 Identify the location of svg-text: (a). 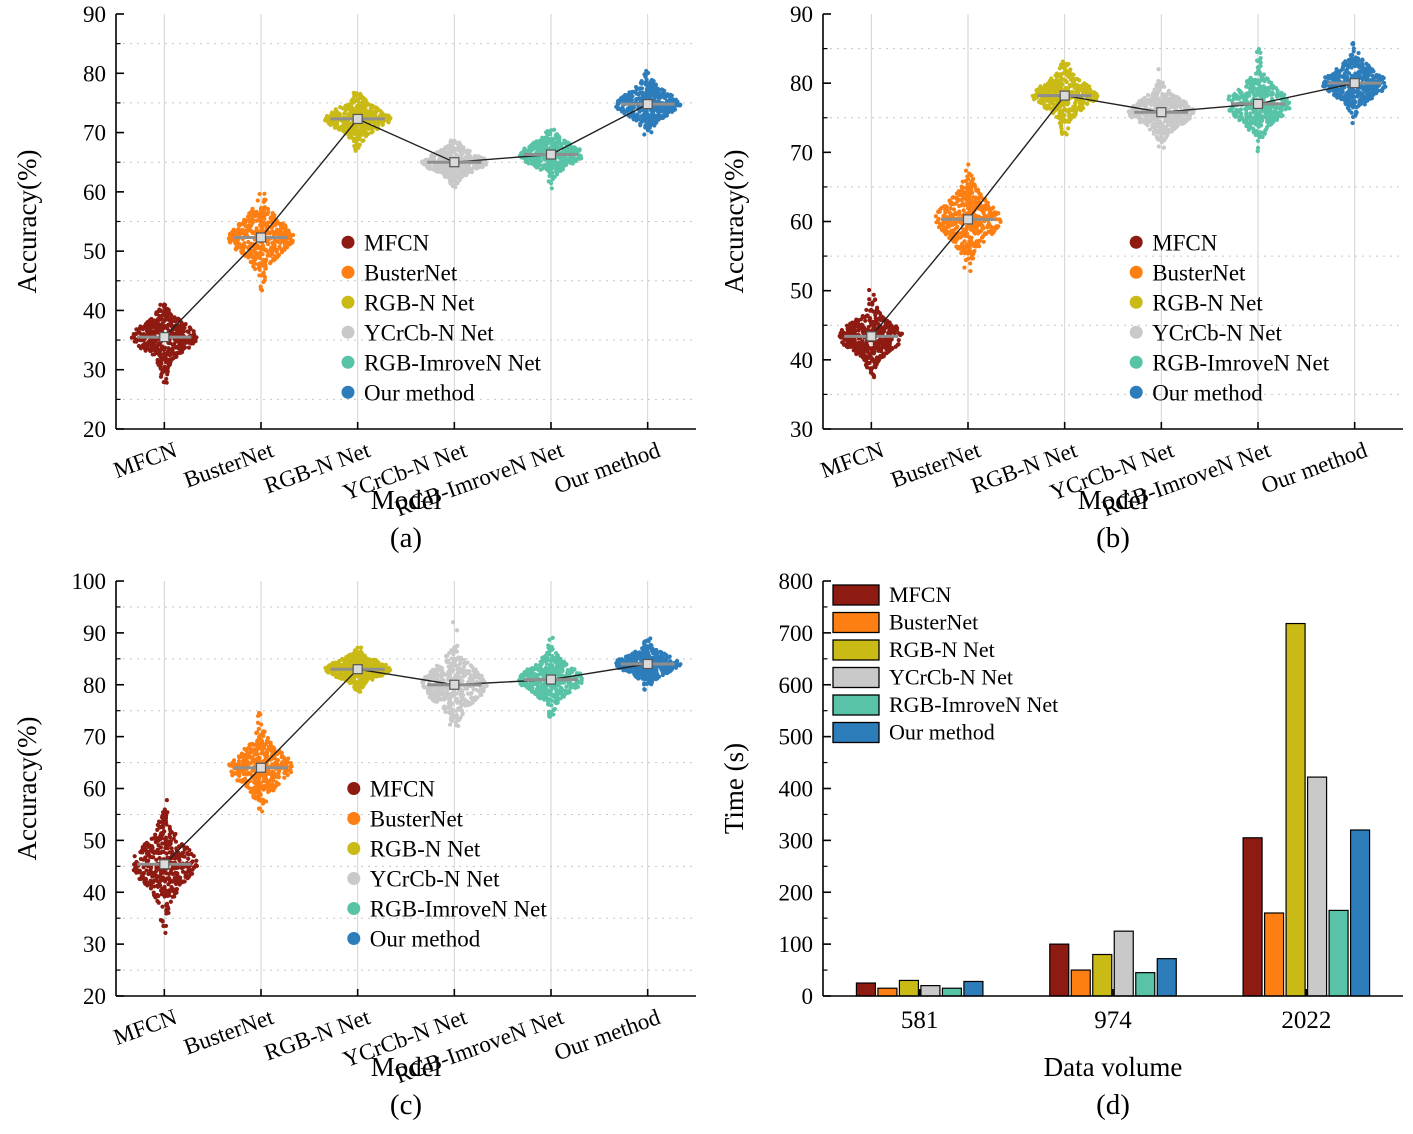
(406, 538).